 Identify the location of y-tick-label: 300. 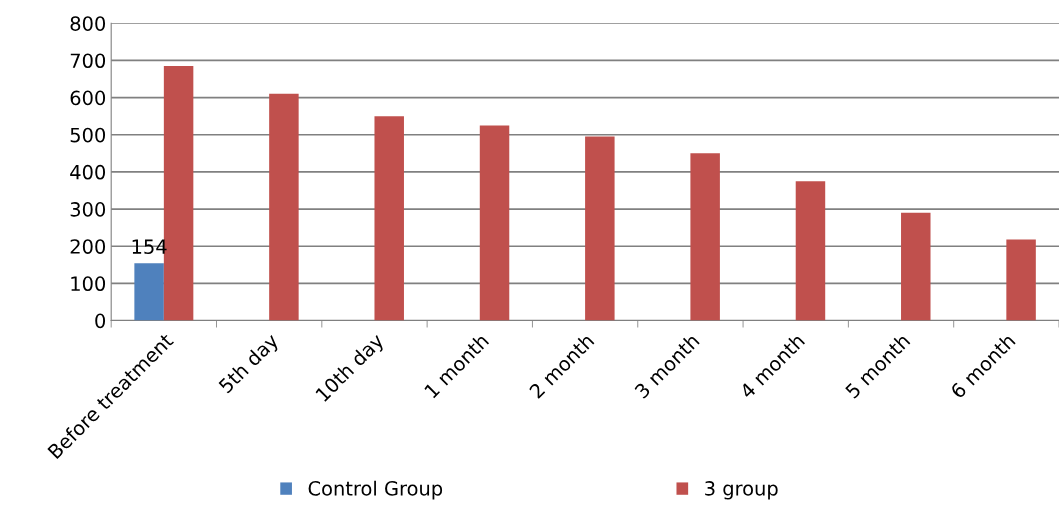
(88, 209).